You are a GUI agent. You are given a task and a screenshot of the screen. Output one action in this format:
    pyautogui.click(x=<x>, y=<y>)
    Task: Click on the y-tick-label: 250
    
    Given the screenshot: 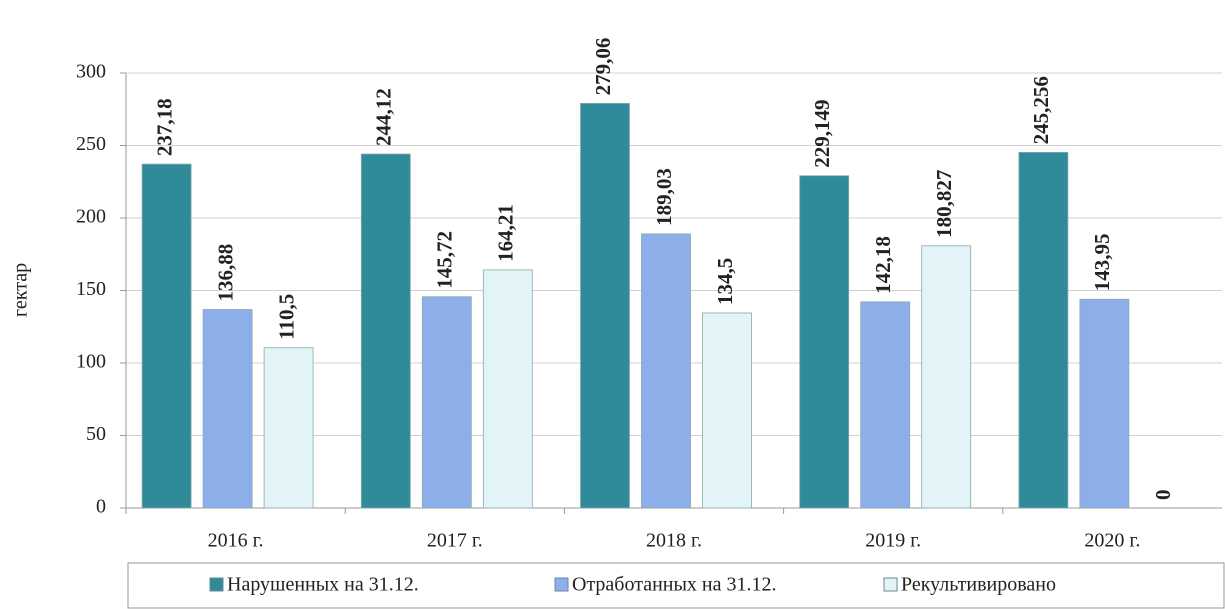 What is the action you would take?
    pyautogui.click(x=91, y=144)
    